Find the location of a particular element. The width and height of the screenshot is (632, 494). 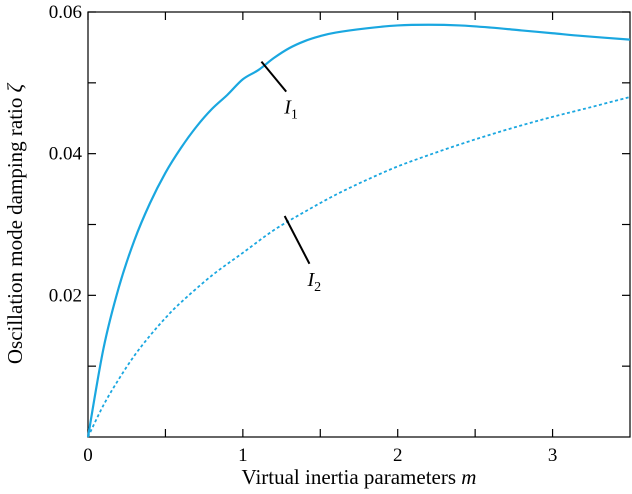

leader-line-i2 is located at coordinates (297, 240).